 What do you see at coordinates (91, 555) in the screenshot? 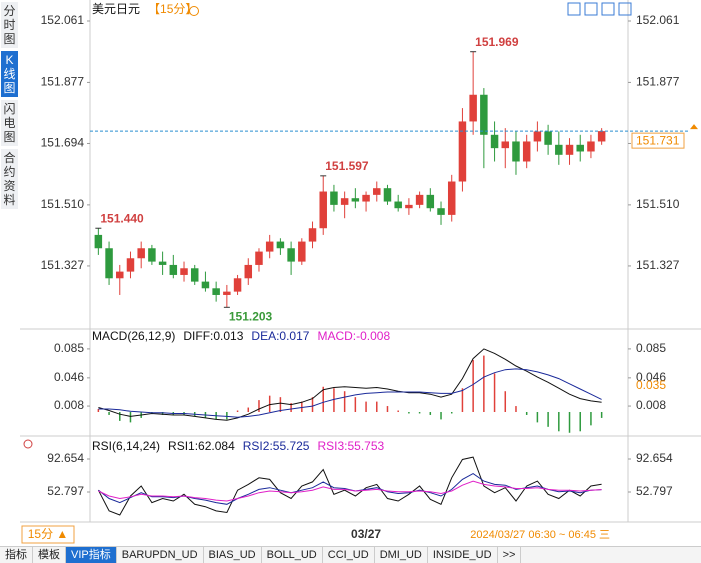
I see `indicator-tab: VIP指标` at bounding box center [91, 555].